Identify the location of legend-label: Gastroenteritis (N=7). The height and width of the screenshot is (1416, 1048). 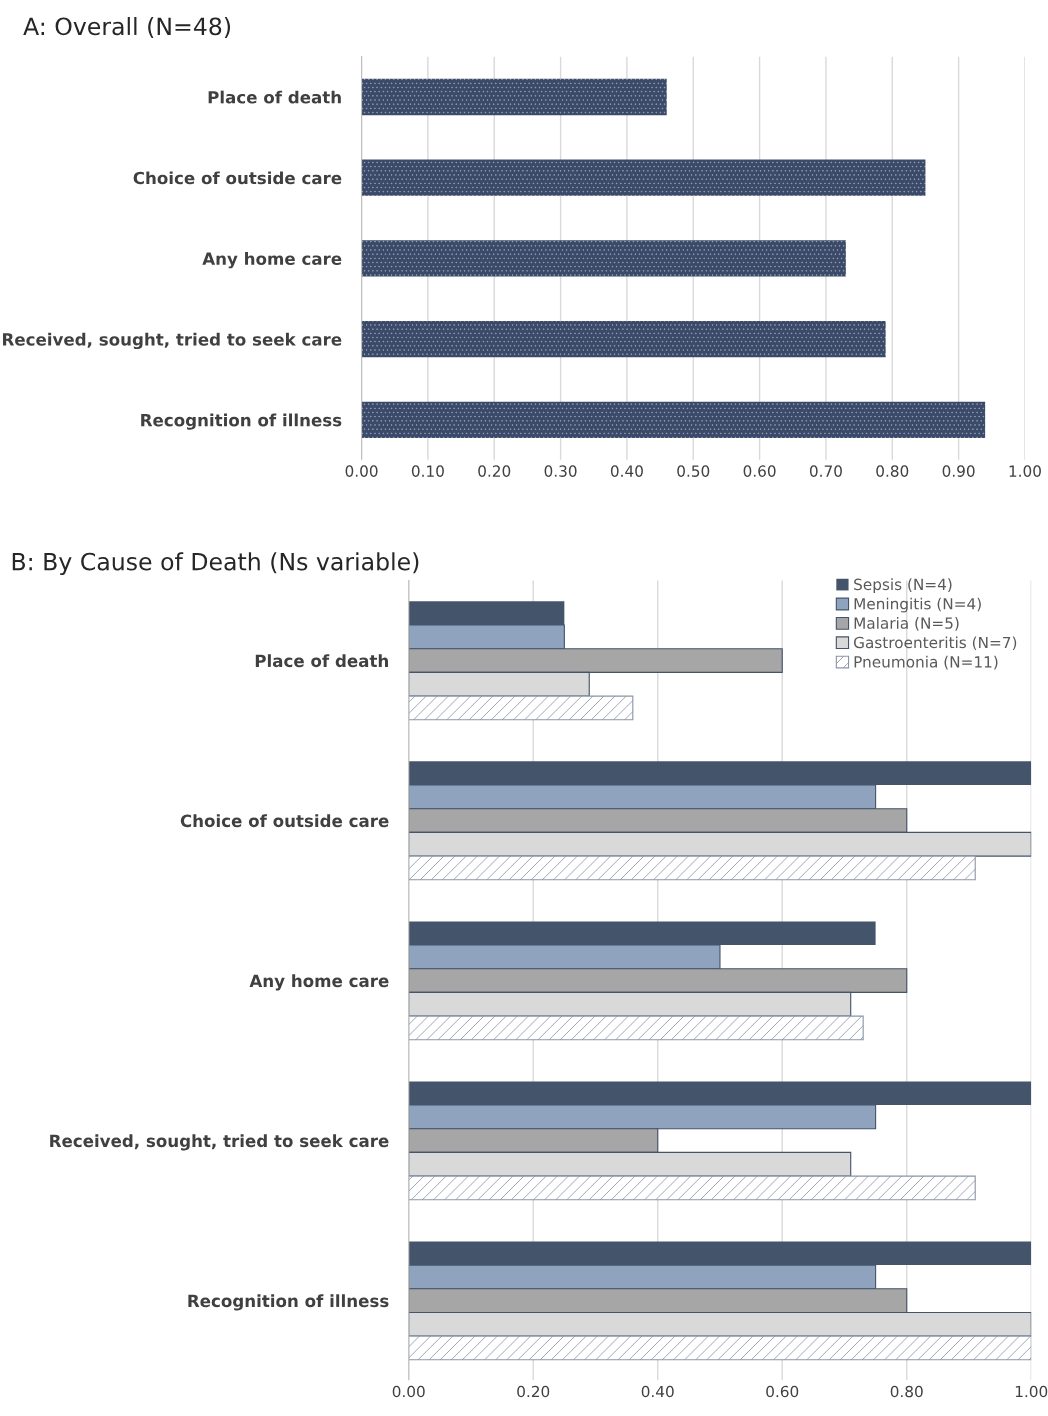
(935, 643).